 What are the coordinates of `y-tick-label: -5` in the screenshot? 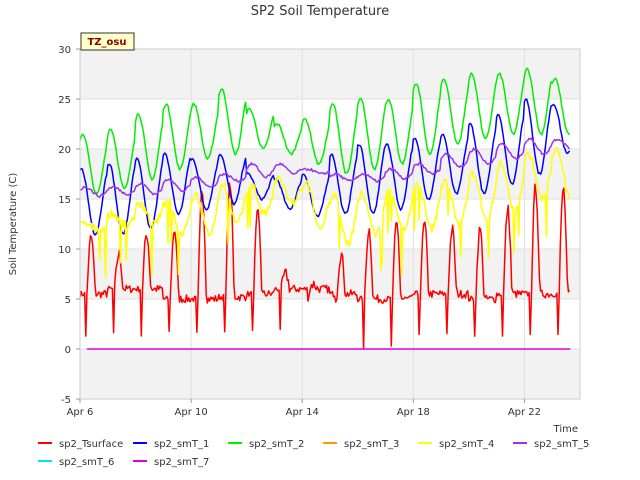 It's located at (66, 400).